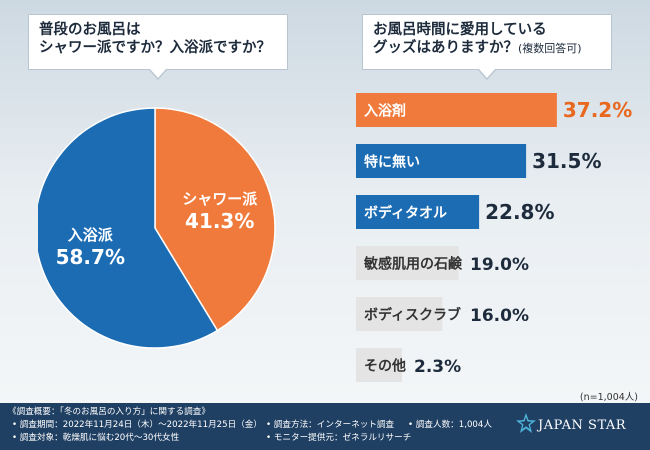 The width and height of the screenshot is (650, 450). Describe the element at coordinates (450, 425) in the screenshot. I see `survey-count: • 調査人数：1,004人` at that location.